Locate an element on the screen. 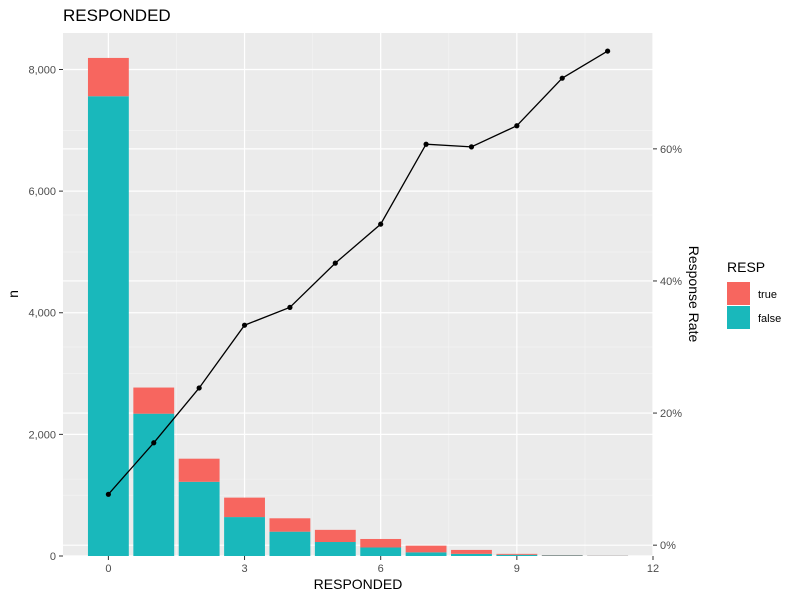 The height and width of the screenshot is (600, 800). y2-tick-label: 60% is located at coordinates (671, 150).